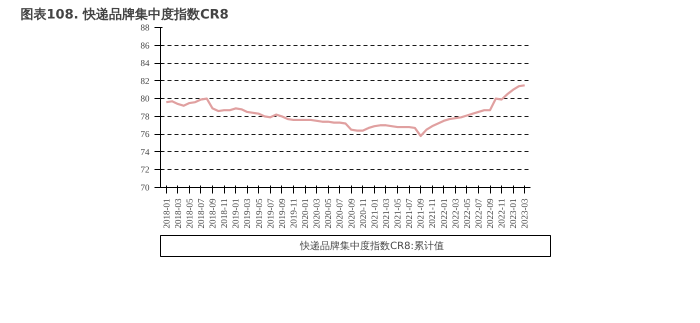 This screenshot has height=323, width=700. I want to click on y-tick-label: 86, so click(145, 45).